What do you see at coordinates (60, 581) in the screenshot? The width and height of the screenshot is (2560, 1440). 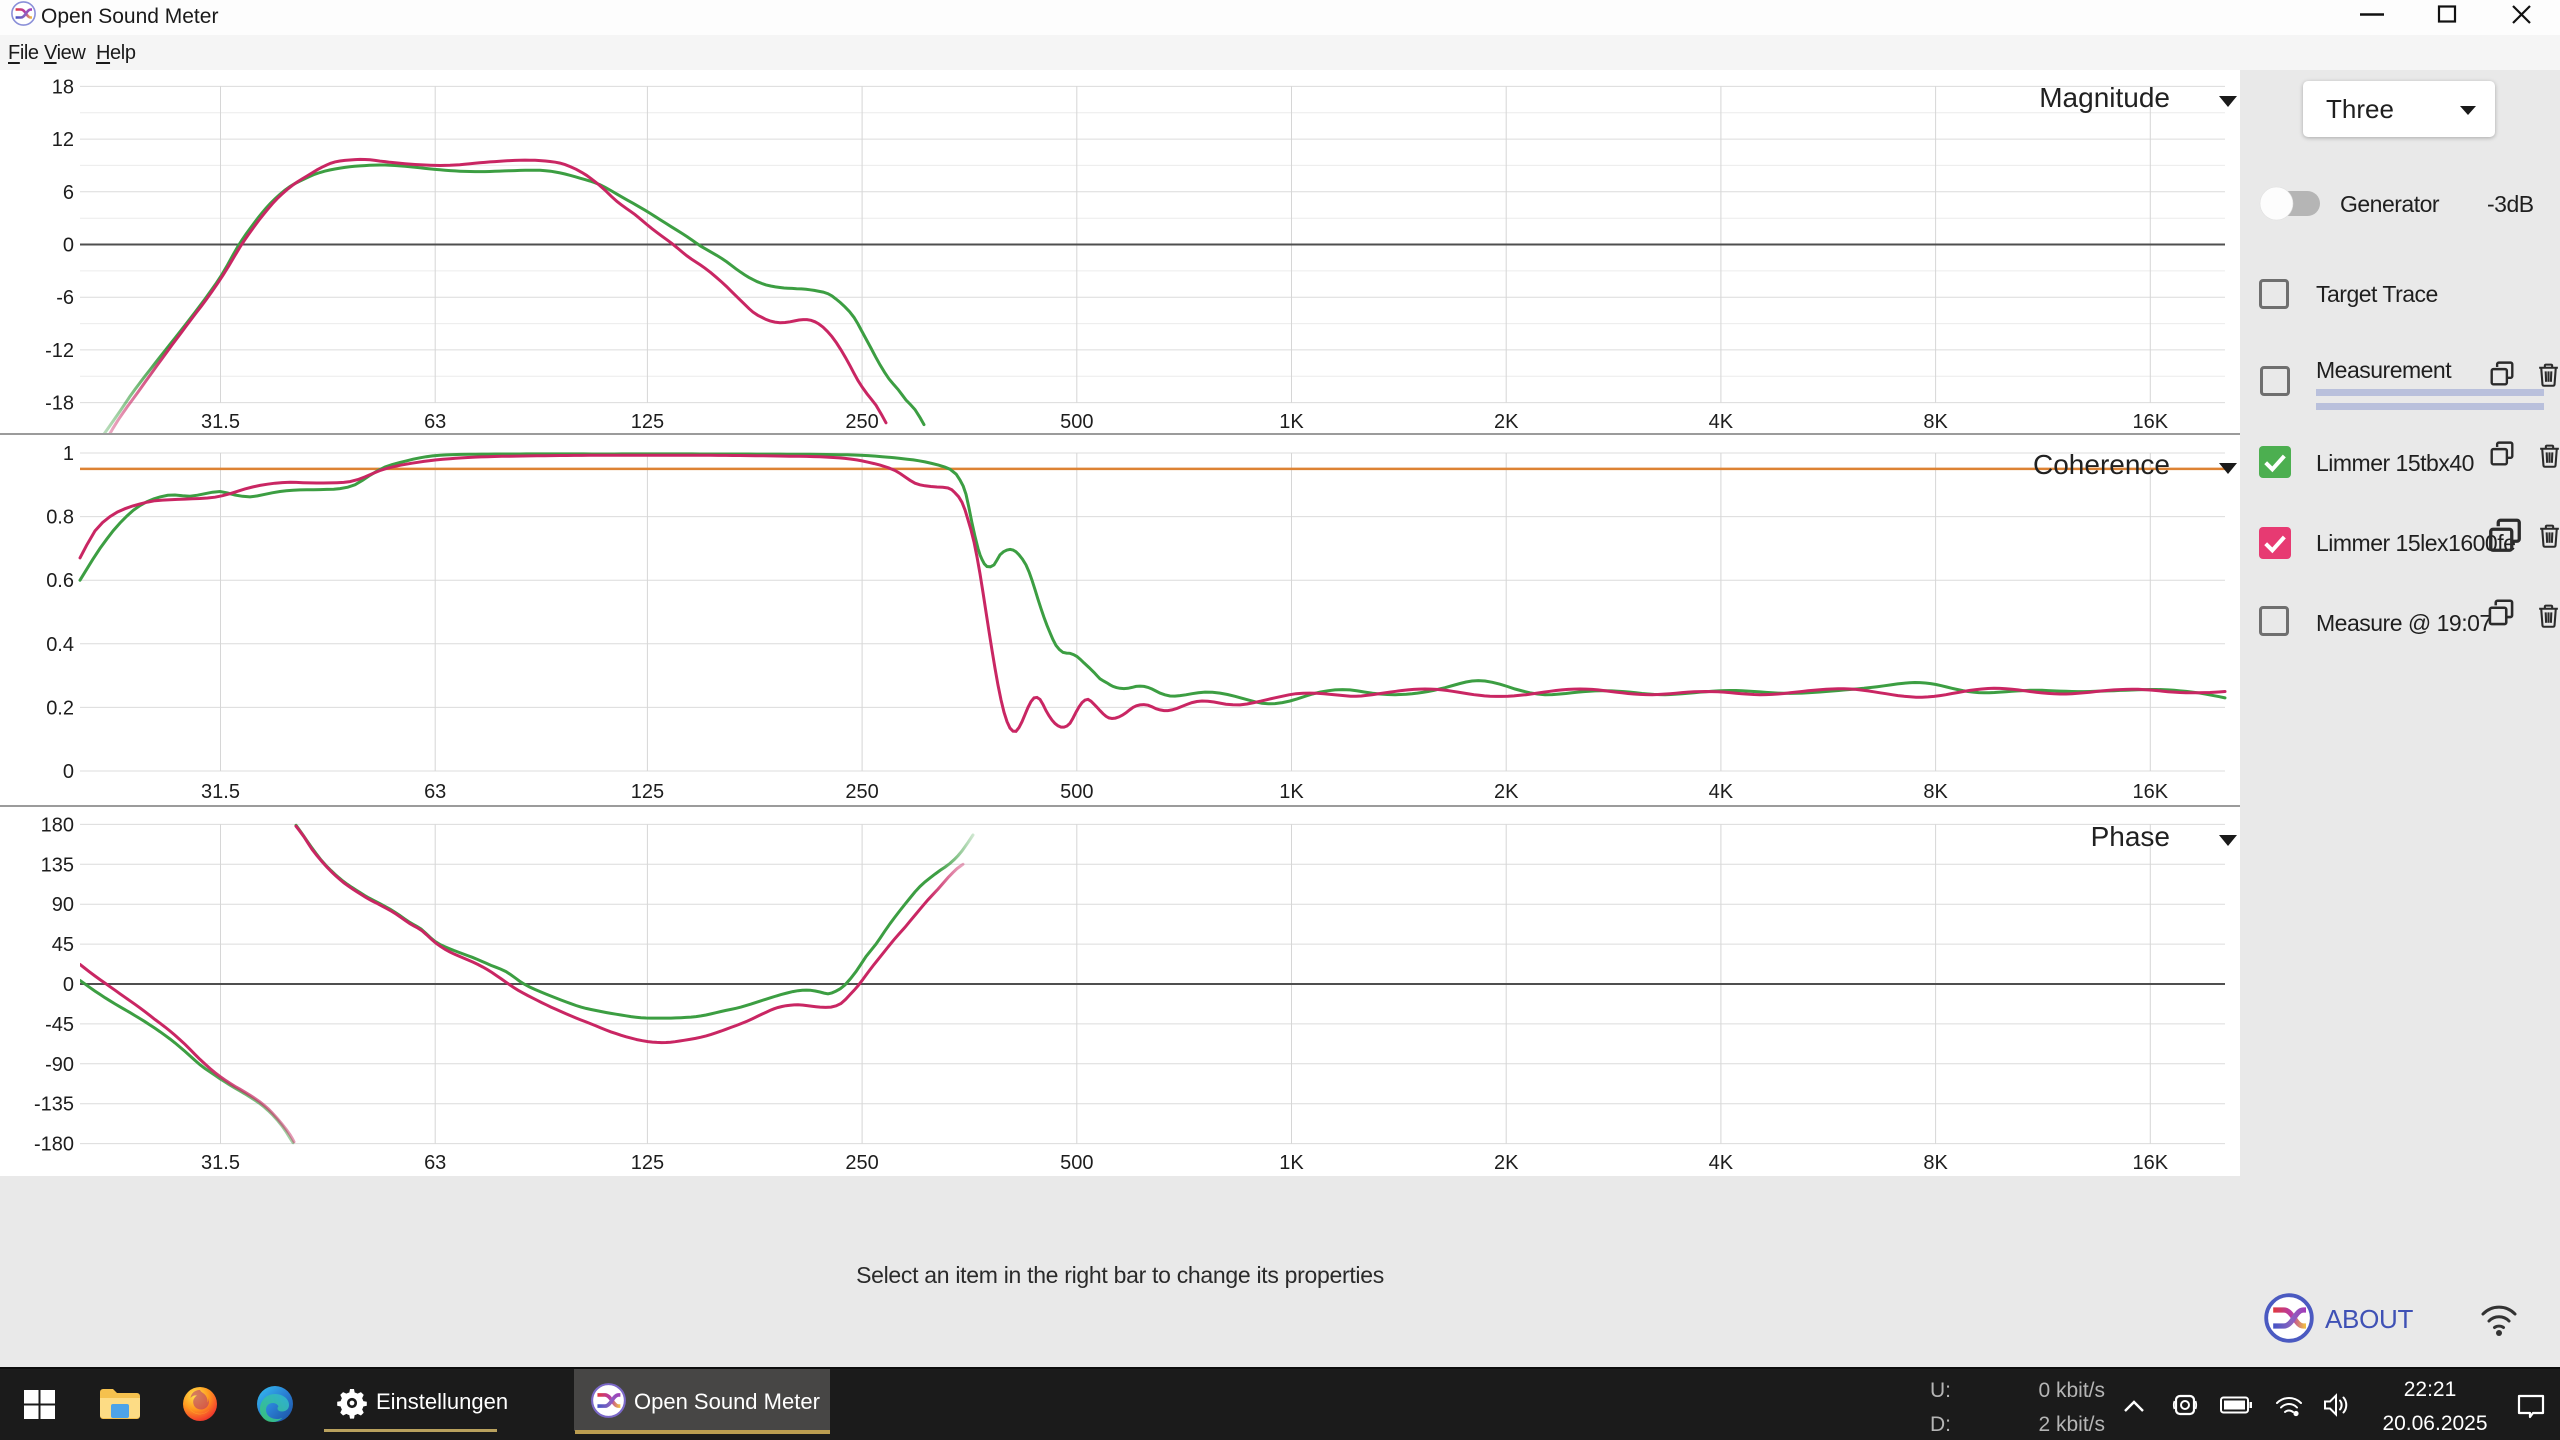 I see `svg-text: 0.6` at bounding box center [60, 581].